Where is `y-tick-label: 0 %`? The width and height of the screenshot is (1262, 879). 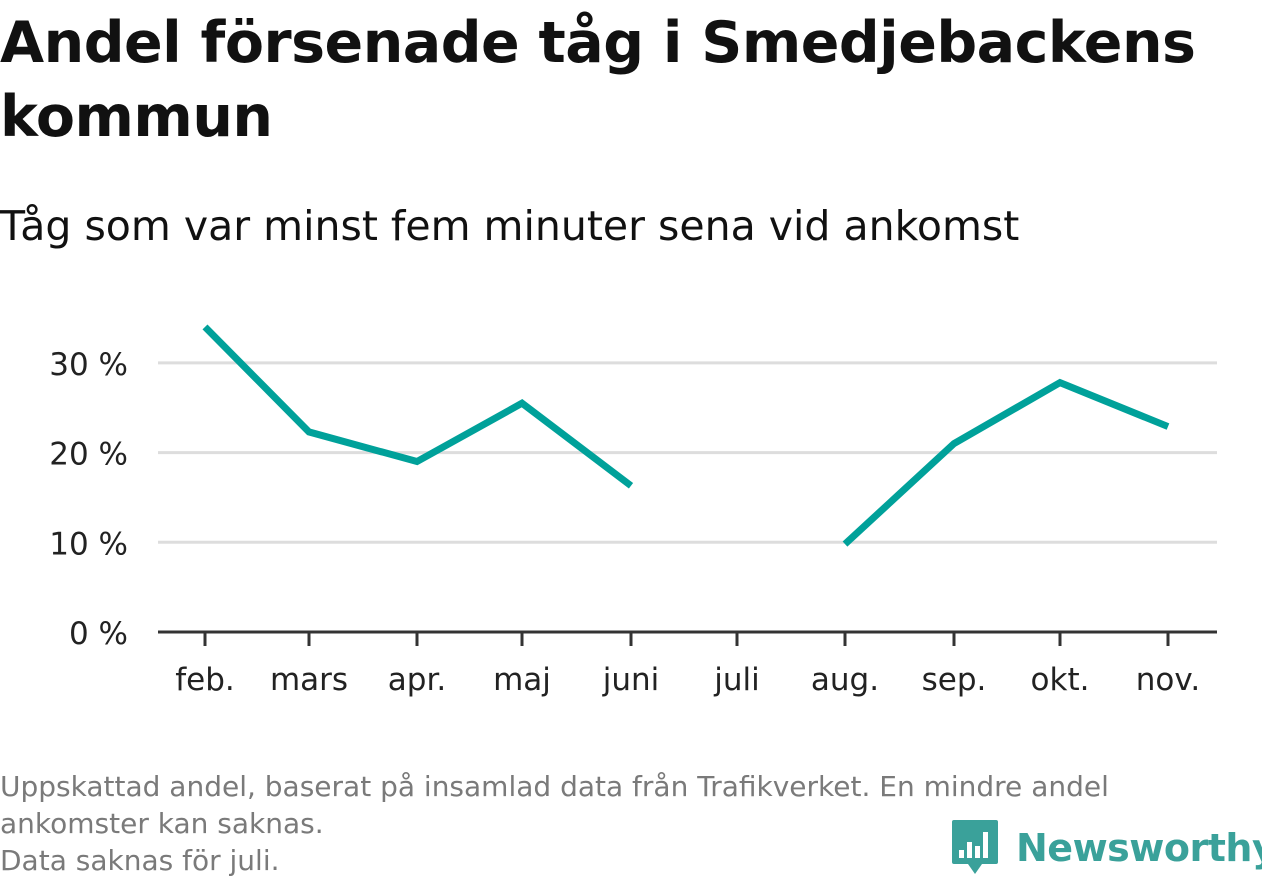
y-tick-label: 0 % is located at coordinates (98, 634).